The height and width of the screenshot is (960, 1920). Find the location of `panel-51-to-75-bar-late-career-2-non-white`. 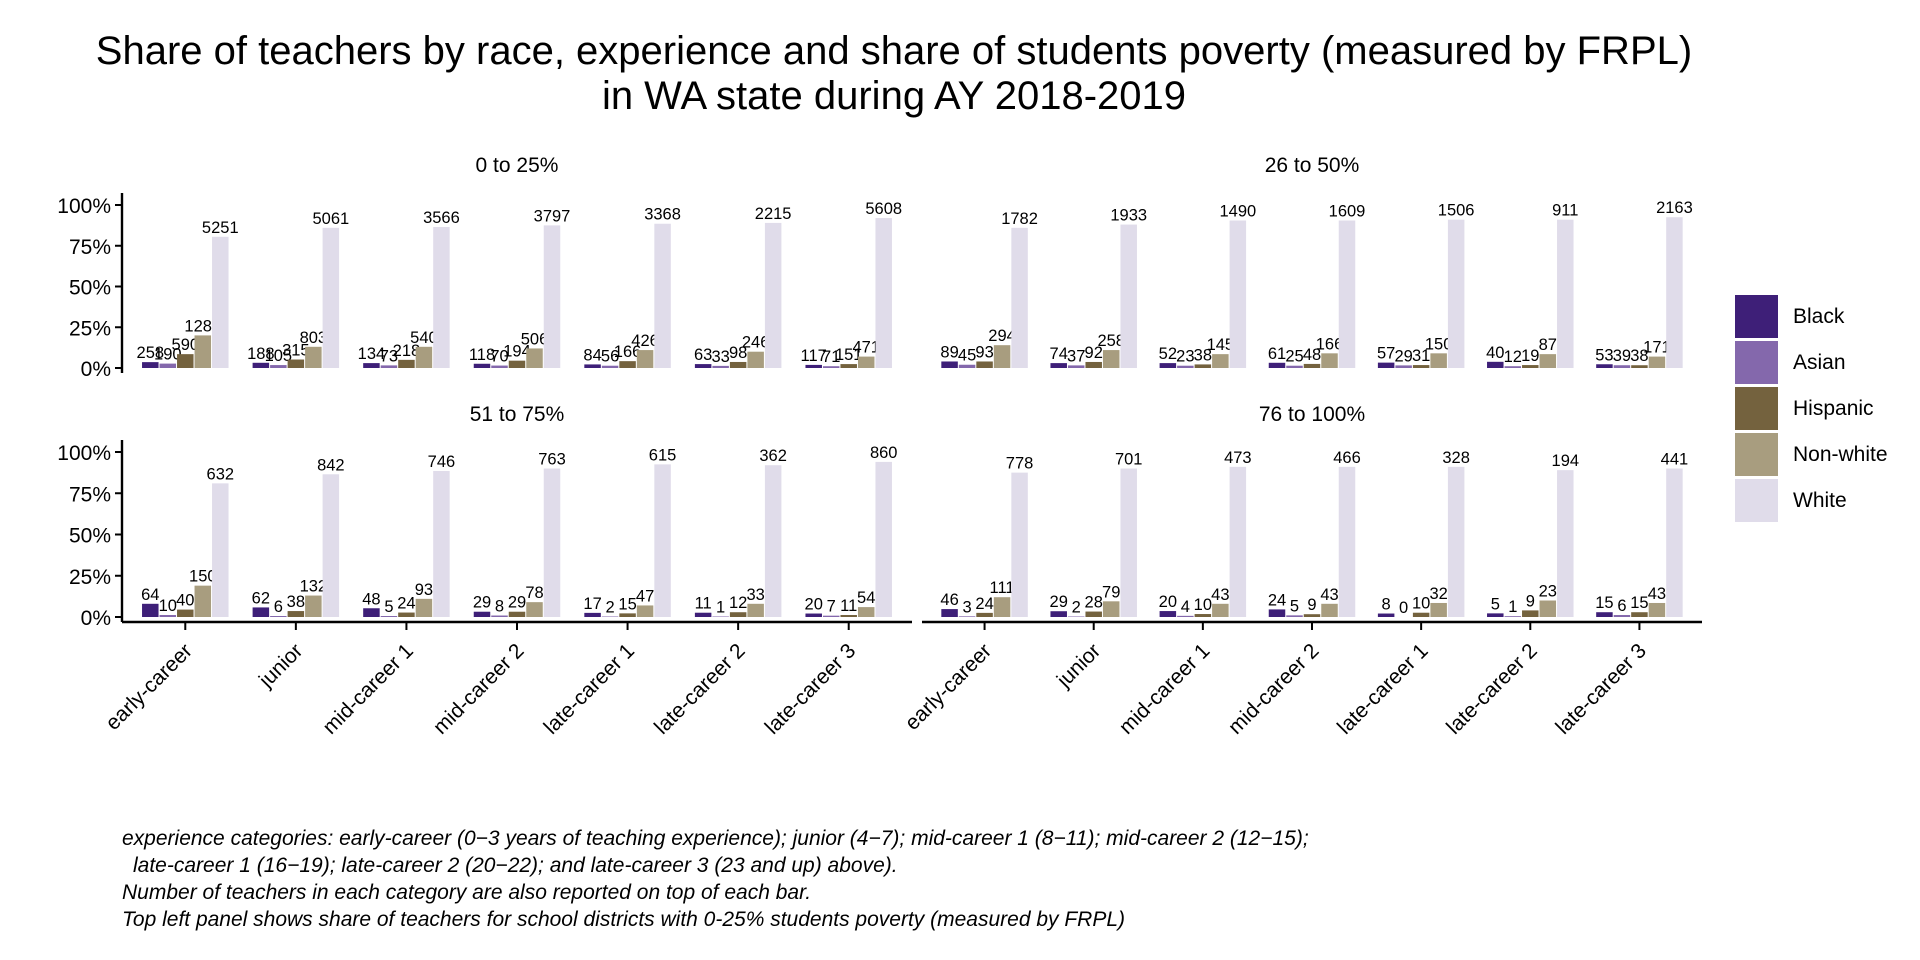

panel-51-to-75-bar-late-career-2-non-white is located at coordinates (755, 610).